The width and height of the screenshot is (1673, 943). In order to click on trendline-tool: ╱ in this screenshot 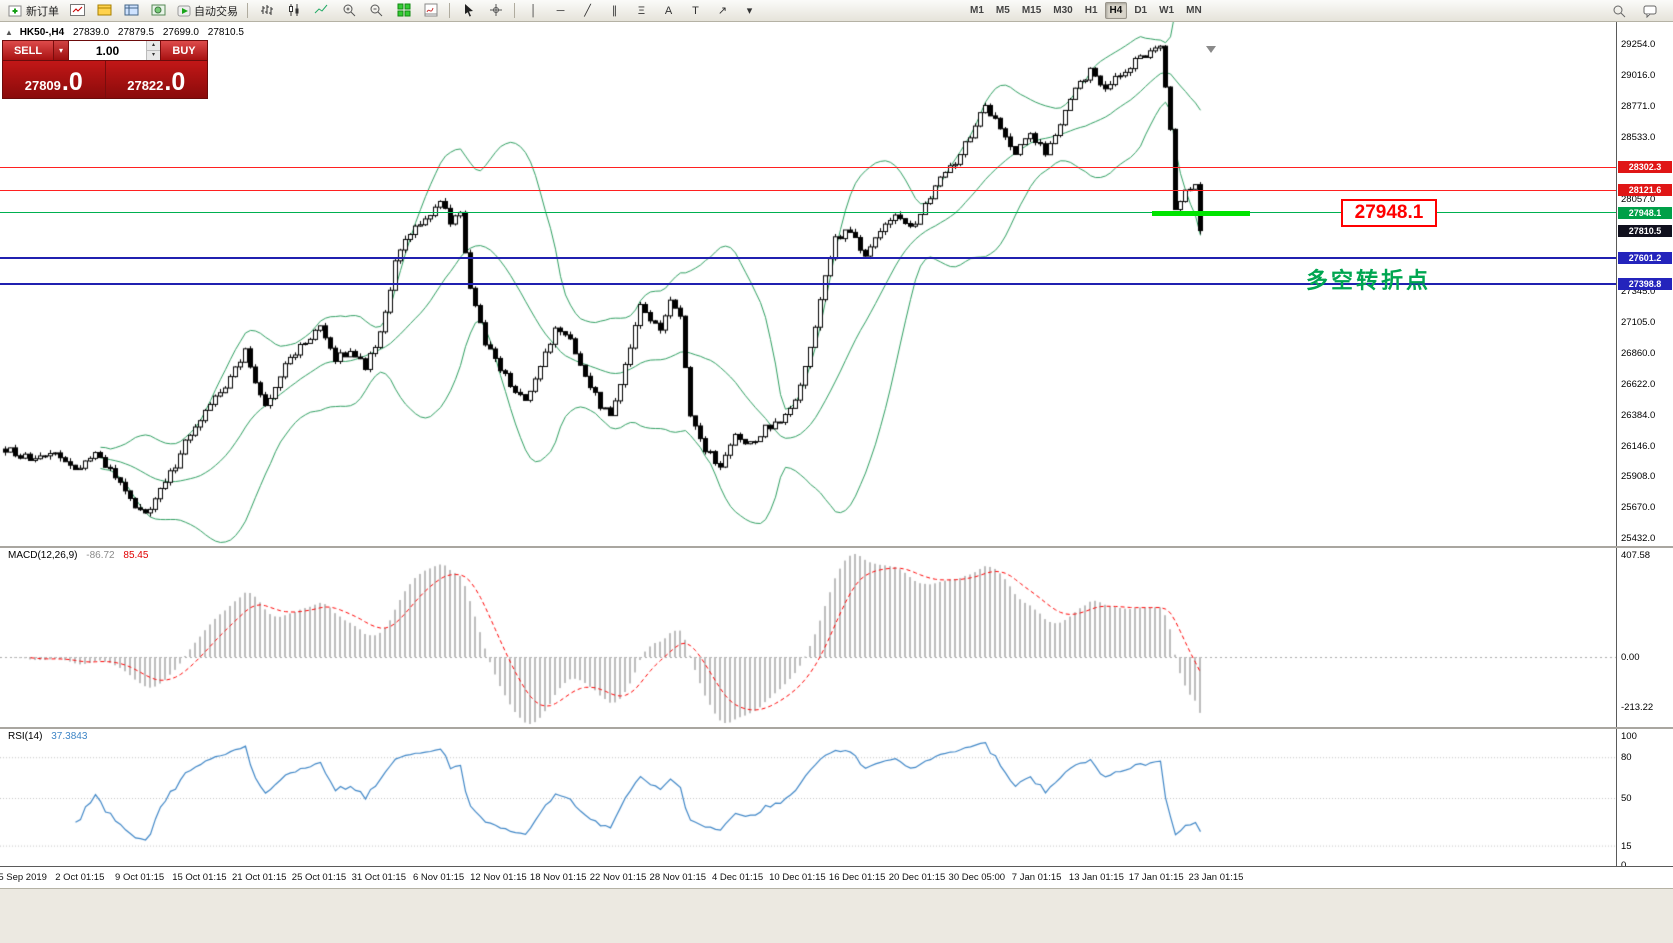, I will do `click(587, 10)`.